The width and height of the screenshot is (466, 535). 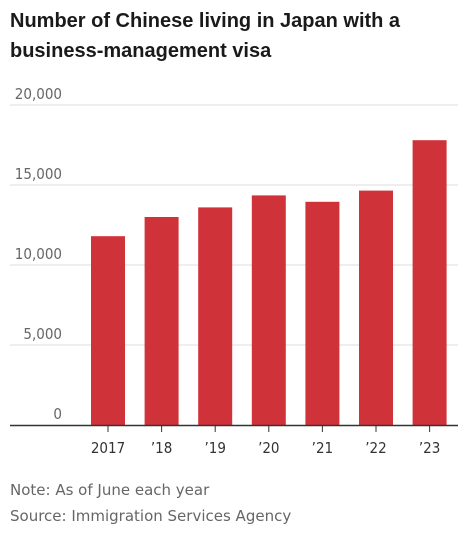 I want to click on y-tick-label: 20,000, so click(x=38, y=94).